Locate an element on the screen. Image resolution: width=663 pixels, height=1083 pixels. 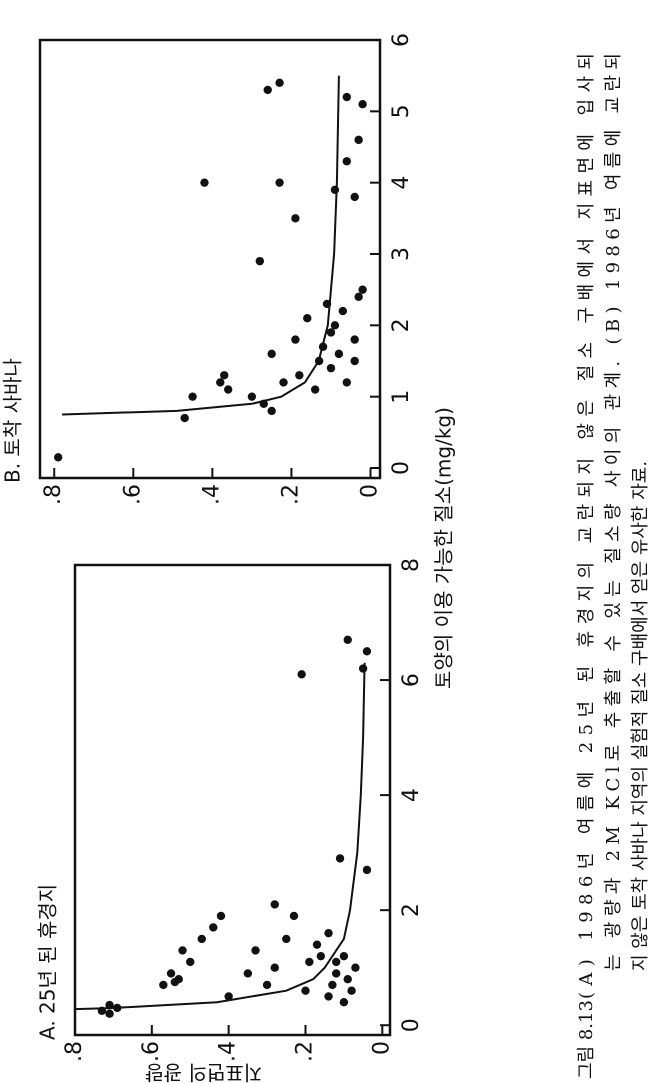
panel-title: A. 25년 된 휴경지 is located at coordinates (48, 962).